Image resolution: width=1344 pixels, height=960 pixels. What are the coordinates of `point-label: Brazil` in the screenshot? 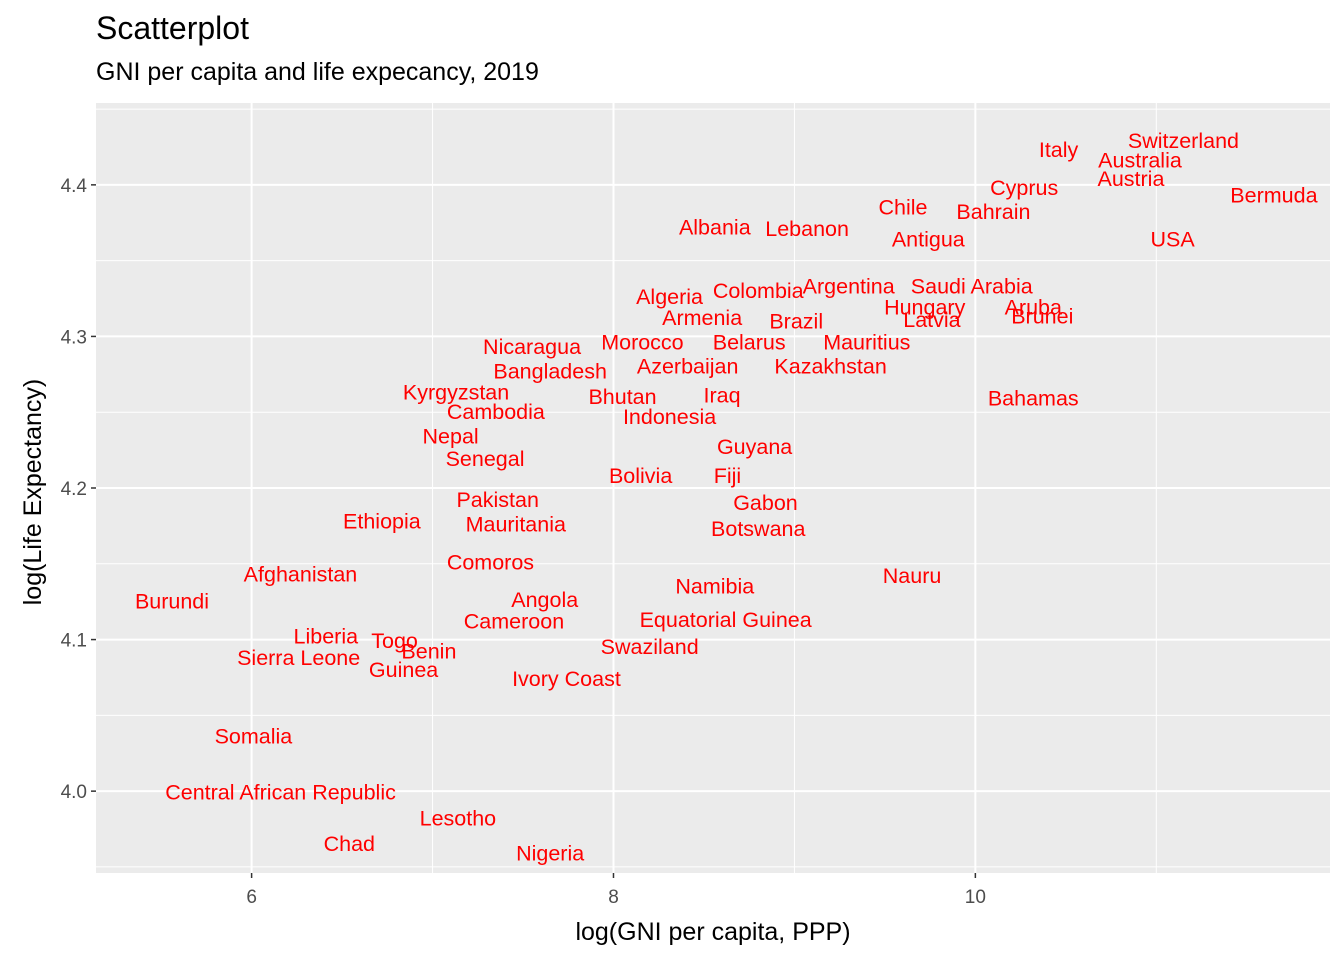 It's located at (796, 321).